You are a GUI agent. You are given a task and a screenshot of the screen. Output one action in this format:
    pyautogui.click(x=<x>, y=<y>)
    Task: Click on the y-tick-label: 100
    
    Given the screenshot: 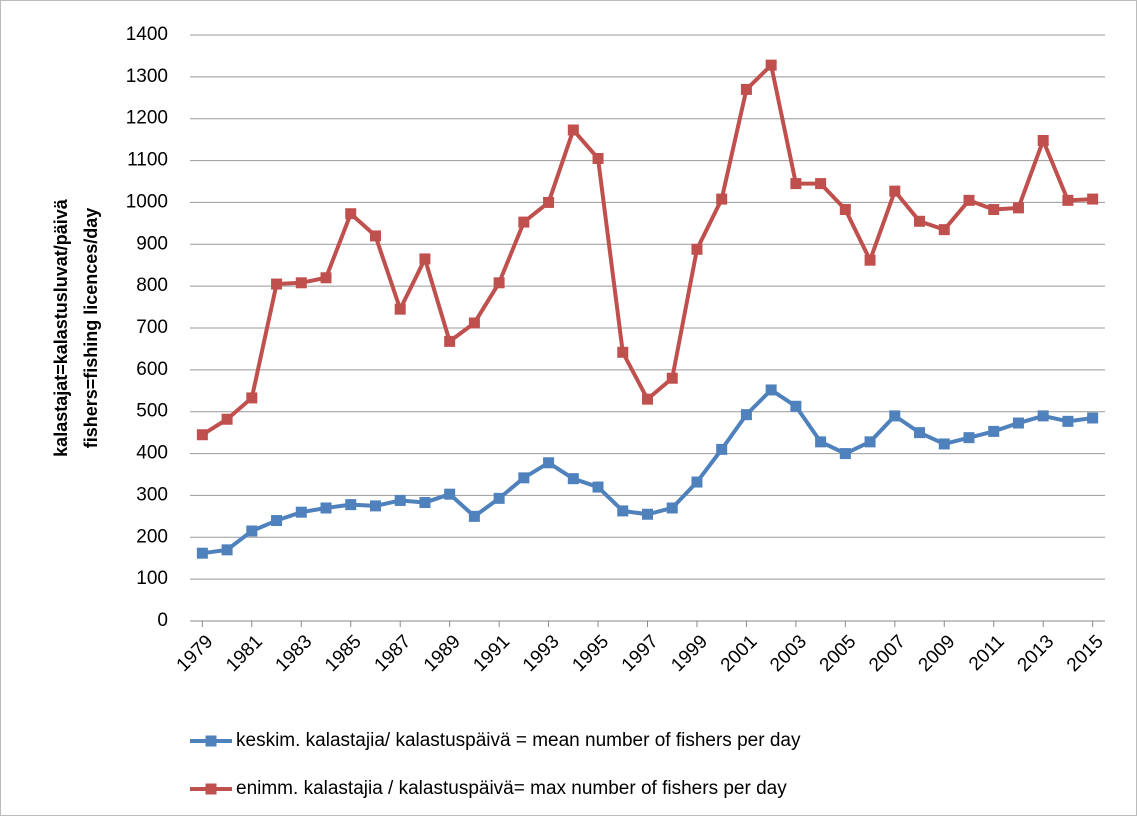 What is the action you would take?
    pyautogui.click(x=152, y=578)
    